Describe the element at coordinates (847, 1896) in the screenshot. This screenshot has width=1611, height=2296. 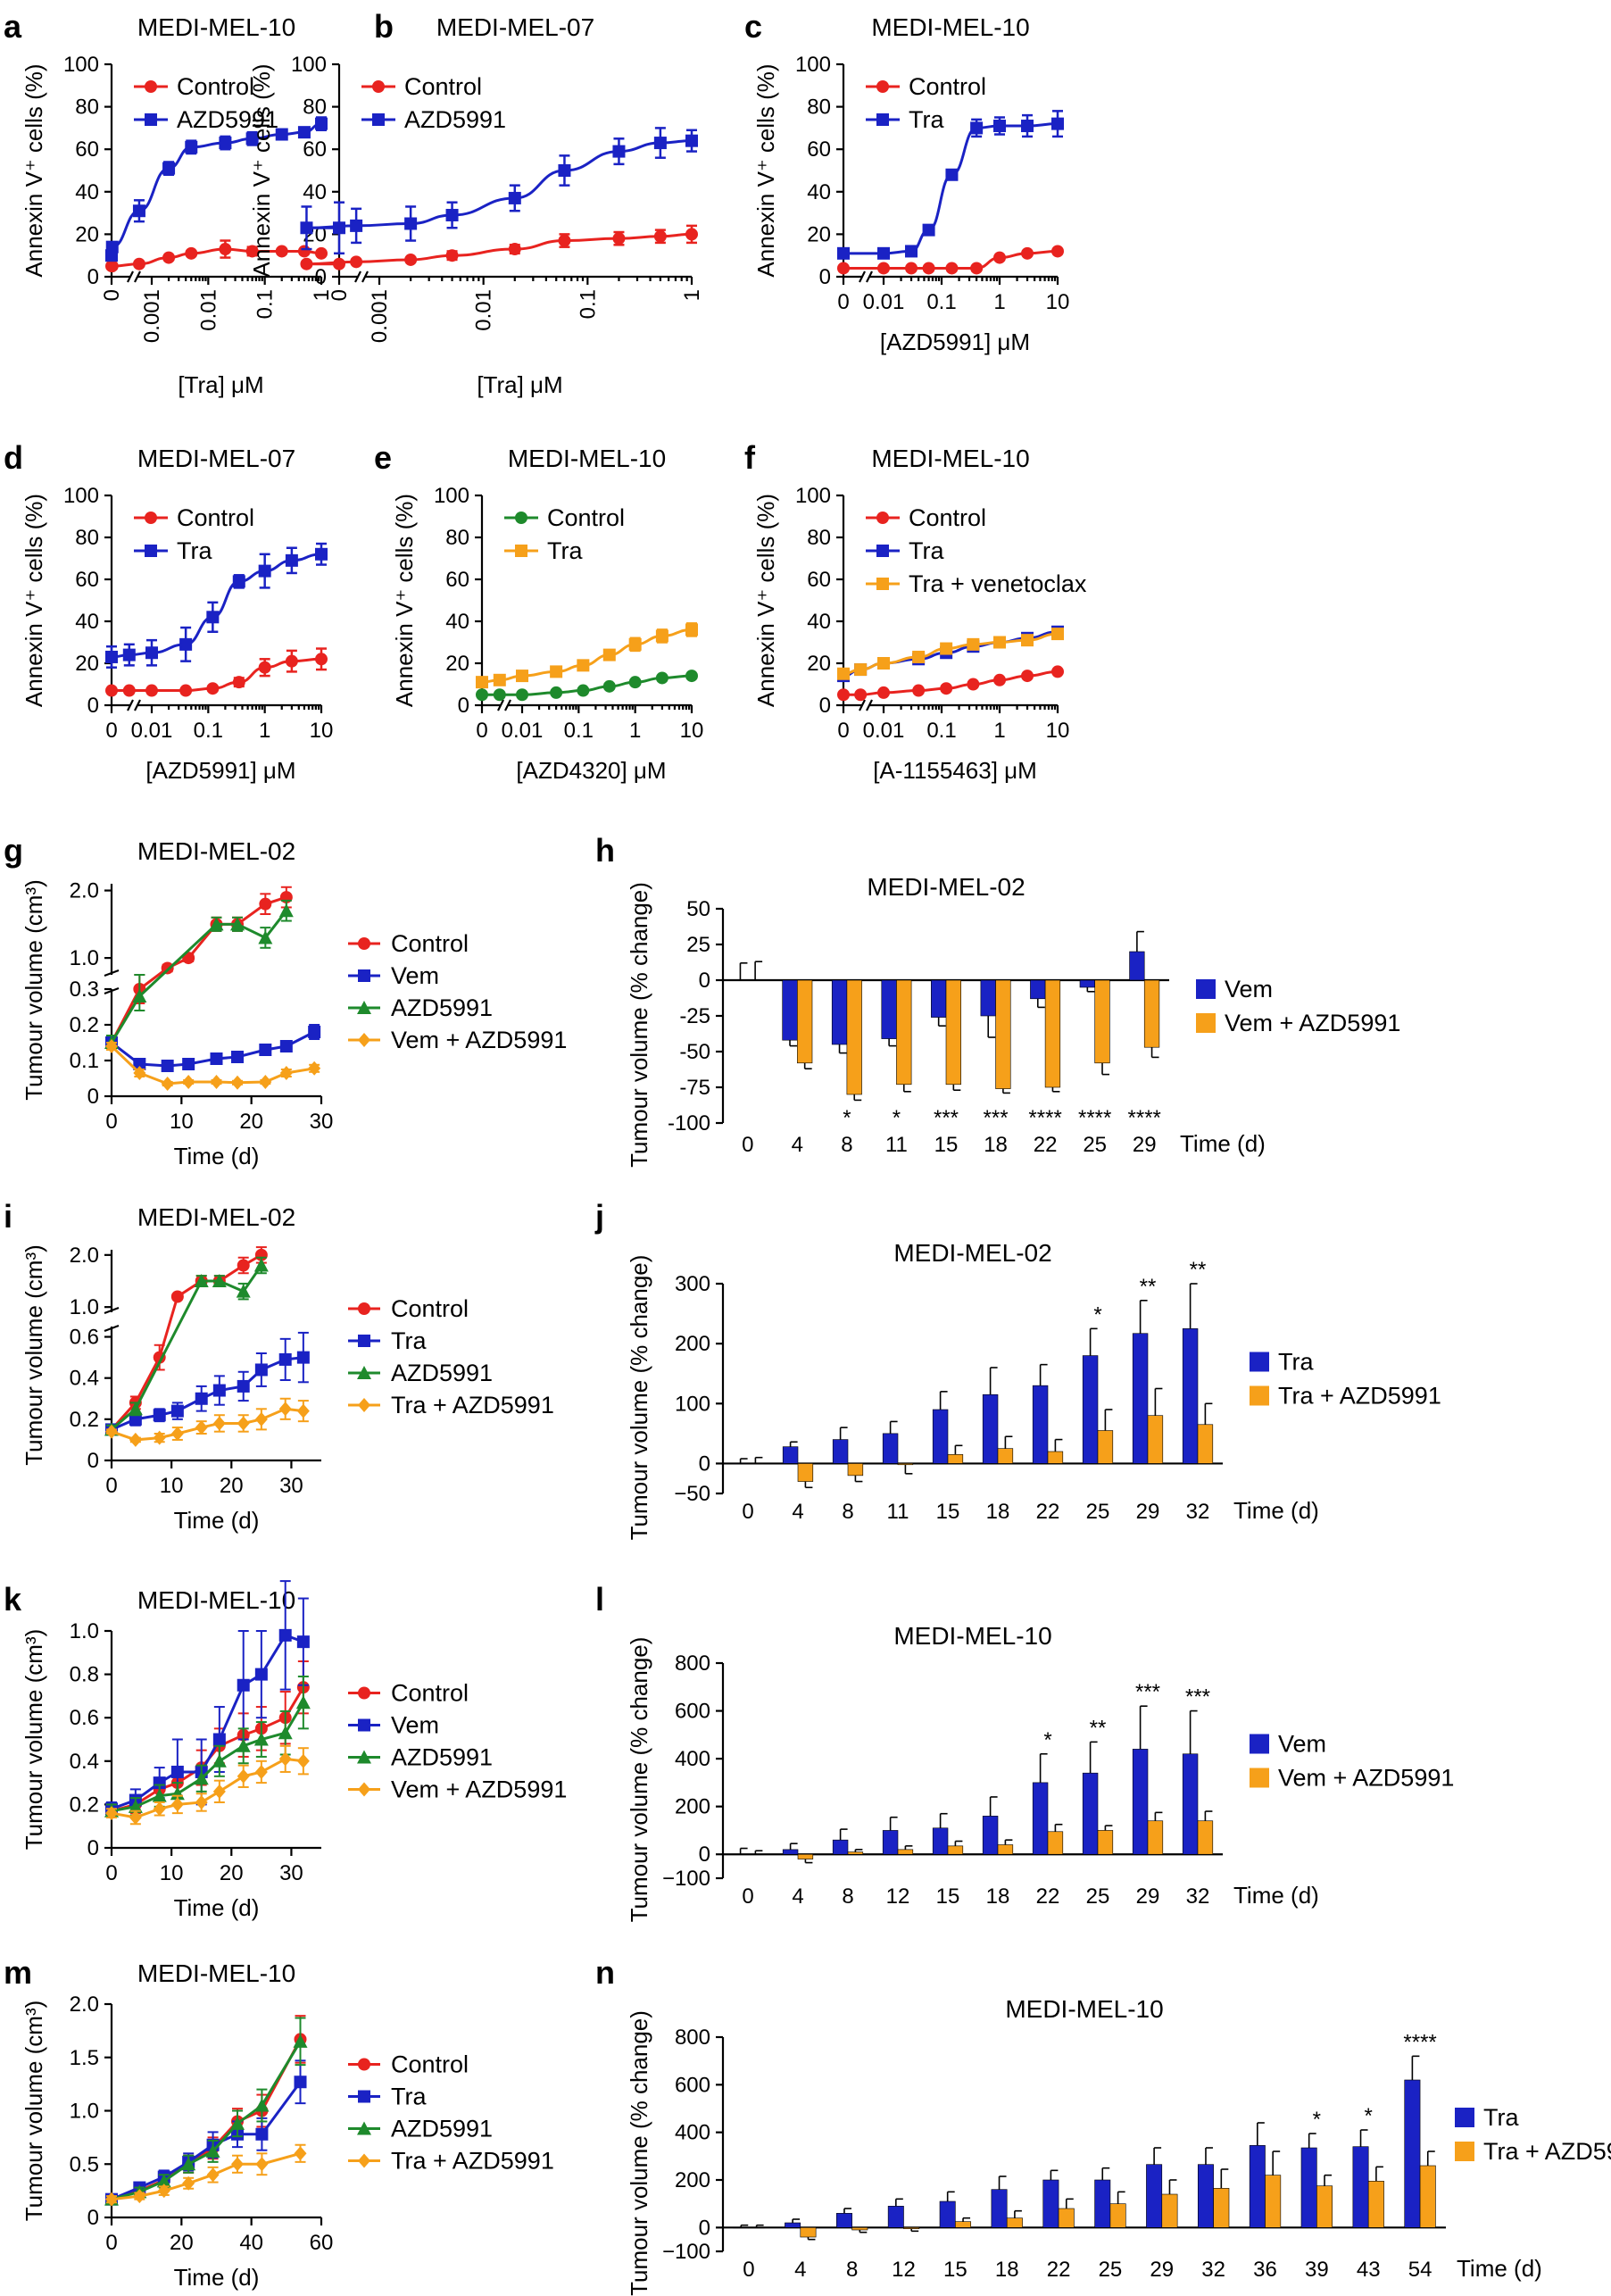
I see `x-tick-label: 8` at that location.